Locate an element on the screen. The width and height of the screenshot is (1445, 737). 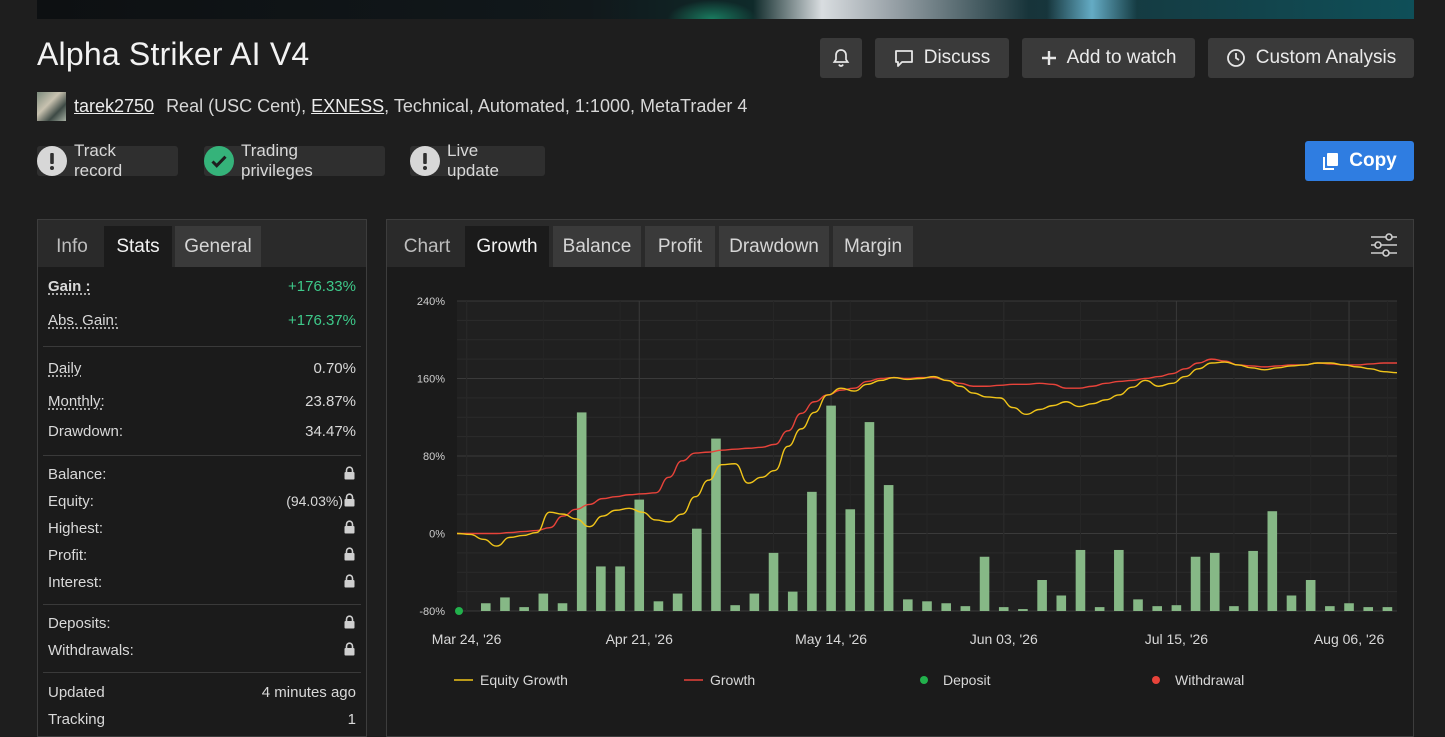
highest-row: Highest: is located at coordinates (202, 529).